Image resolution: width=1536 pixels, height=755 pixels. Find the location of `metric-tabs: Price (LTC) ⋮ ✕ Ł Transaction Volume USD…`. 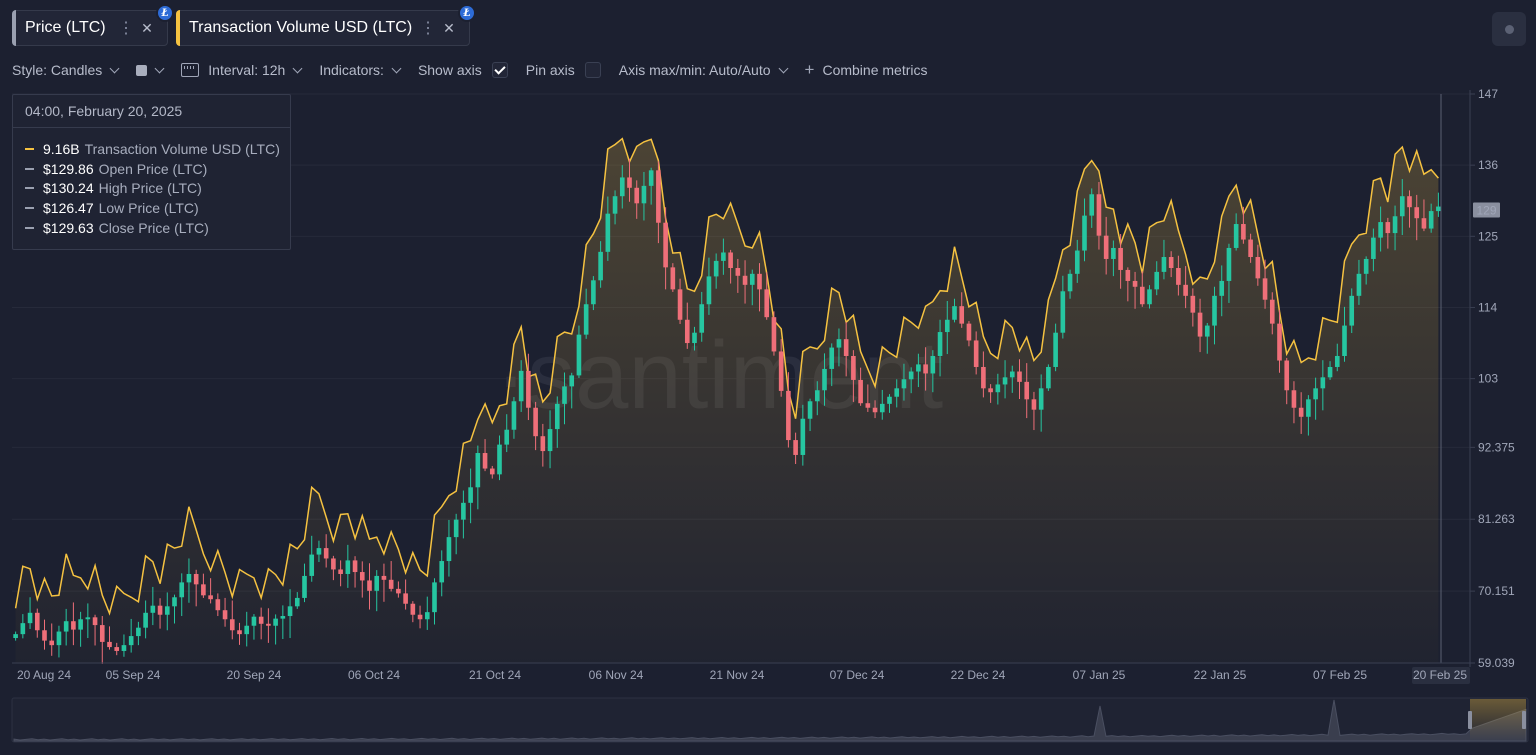

metric-tabs: Price (LTC) ⋮ ✕ Ł Transaction Volume USD… is located at coordinates (244, 26).